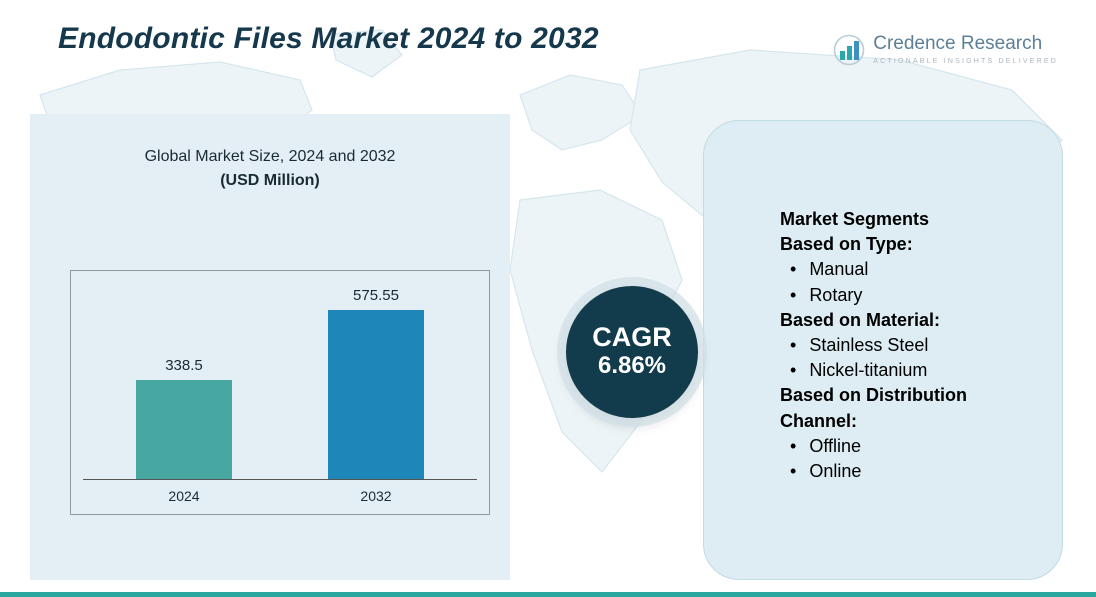 Image resolution: width=1096 pixels, height=597 pixels. I want to click on chart-unit-label: (USD Million), so click(270, 180).